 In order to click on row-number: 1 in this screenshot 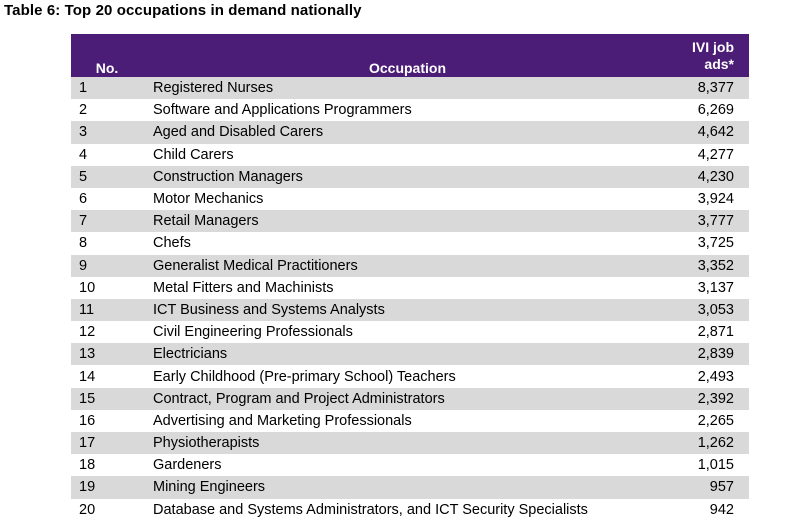, I will do `click(83, 88)`.